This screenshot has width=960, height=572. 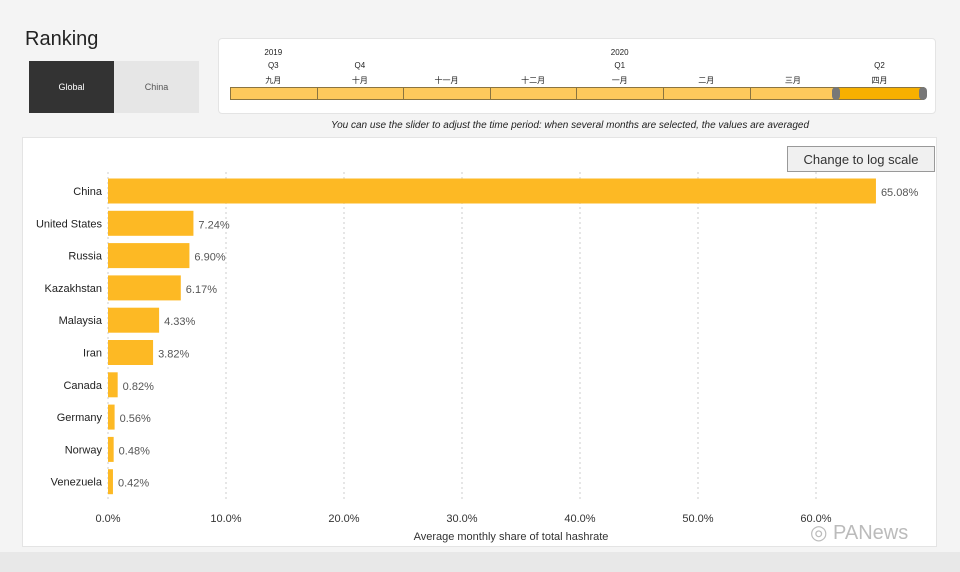 What do you see at coordinates (85, 257) in the screenshot?
I see `category-label: Russia` at bounding box center [85, 257].